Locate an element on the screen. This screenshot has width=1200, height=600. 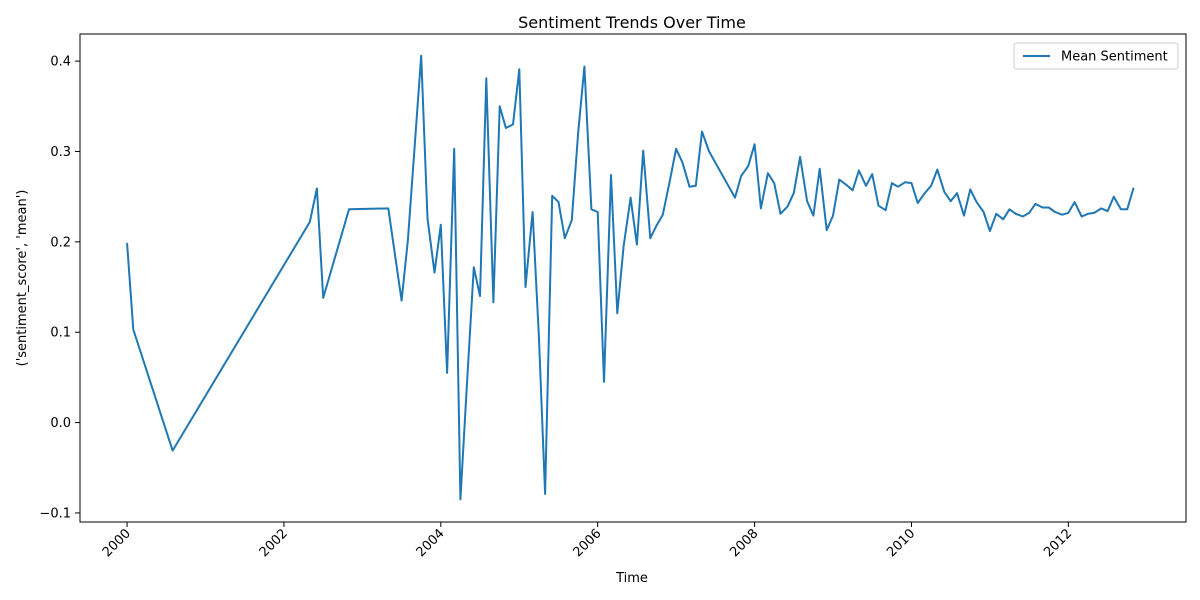
x-axis-label: Time is located at coordinates (631, 578).